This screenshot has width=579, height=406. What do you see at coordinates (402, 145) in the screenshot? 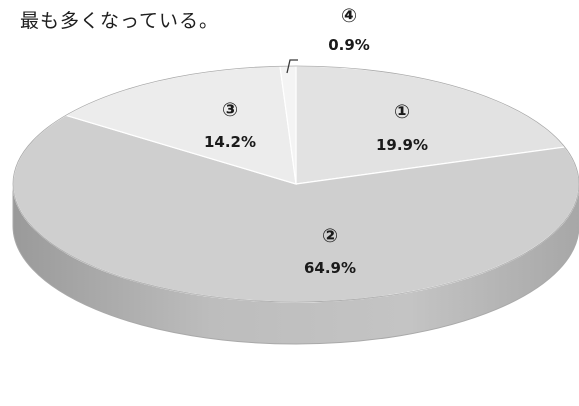
I see `slice-1-percent-label: 19.9%` at bounding box center [402, 145].